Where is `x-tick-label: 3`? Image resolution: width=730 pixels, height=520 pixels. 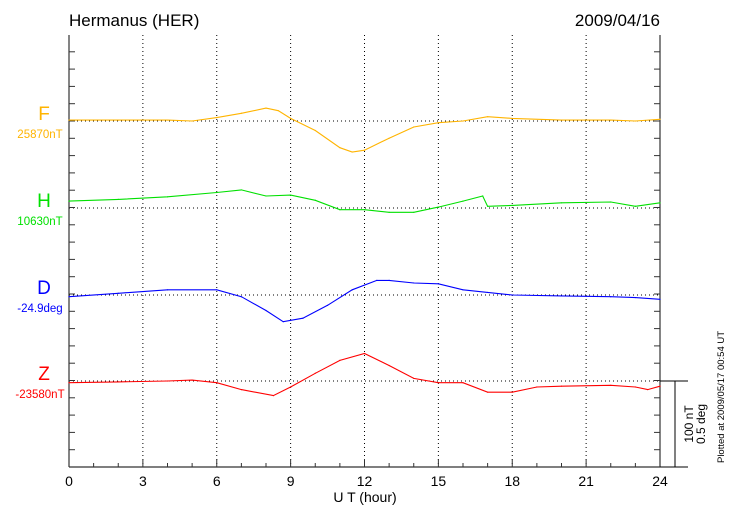 x-tick-label: 3 is located at coordinates (143, 481).